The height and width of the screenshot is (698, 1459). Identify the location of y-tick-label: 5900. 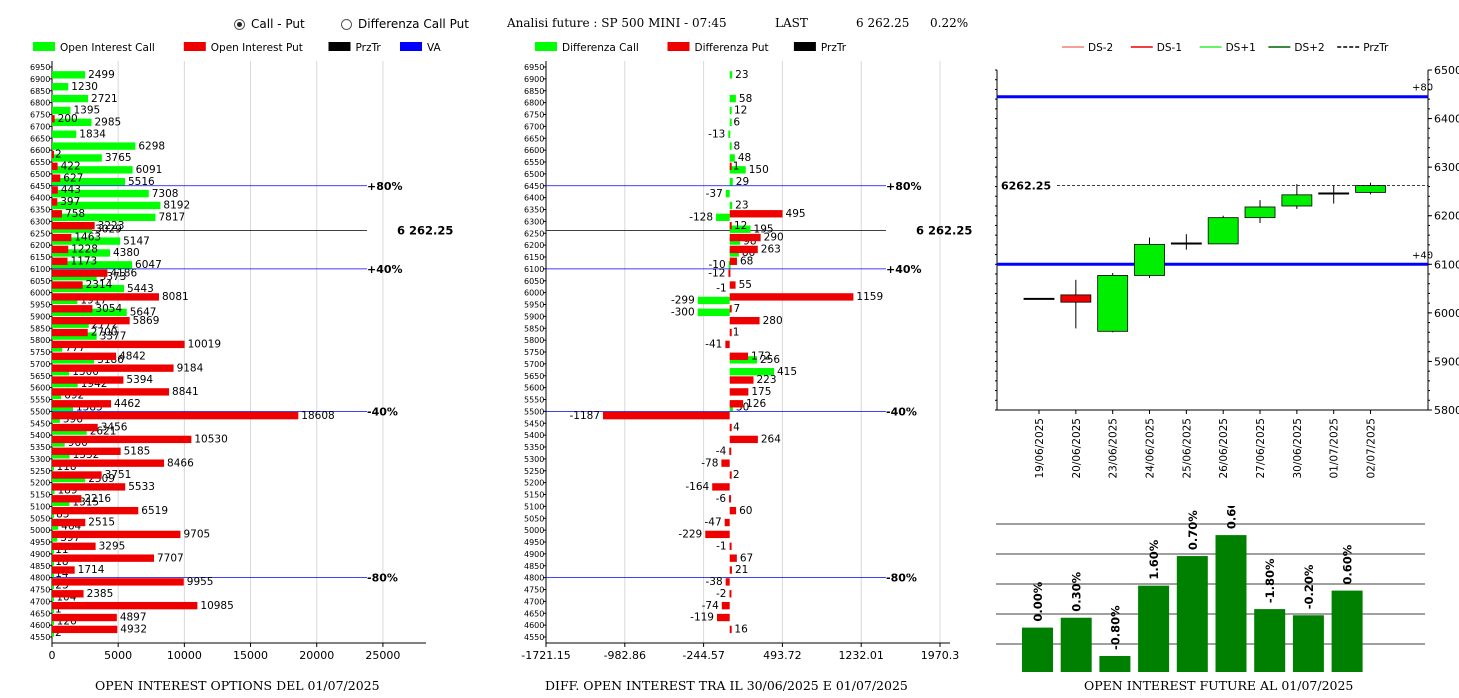
(1446, 361).